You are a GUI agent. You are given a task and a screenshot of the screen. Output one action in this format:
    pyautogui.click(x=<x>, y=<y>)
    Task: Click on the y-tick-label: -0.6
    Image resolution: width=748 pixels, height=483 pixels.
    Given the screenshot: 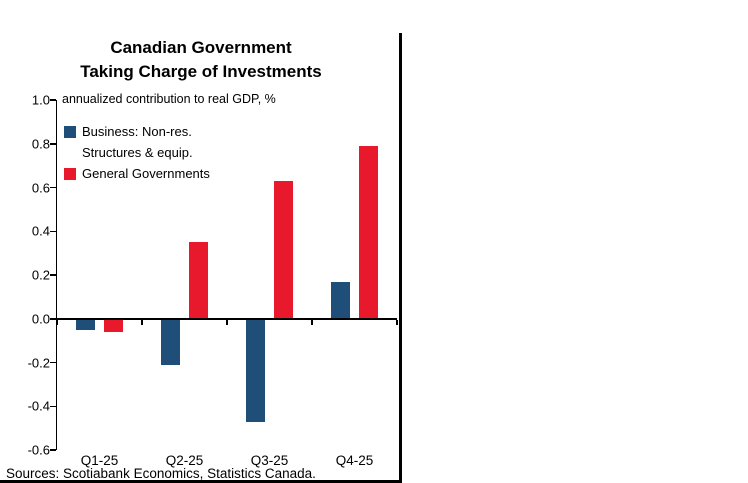 What is the action you would take?
    pyautogui.click(x=38, y=450)
    